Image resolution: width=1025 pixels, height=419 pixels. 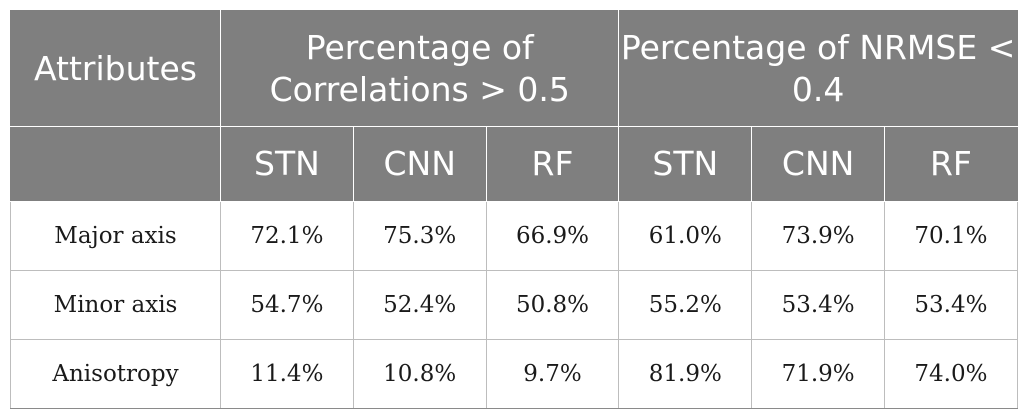 What do you see at coordinates (115, 305) in the screenshot?
I see `row-attribute-label: Minor axis` at bounding box center [115, 305].